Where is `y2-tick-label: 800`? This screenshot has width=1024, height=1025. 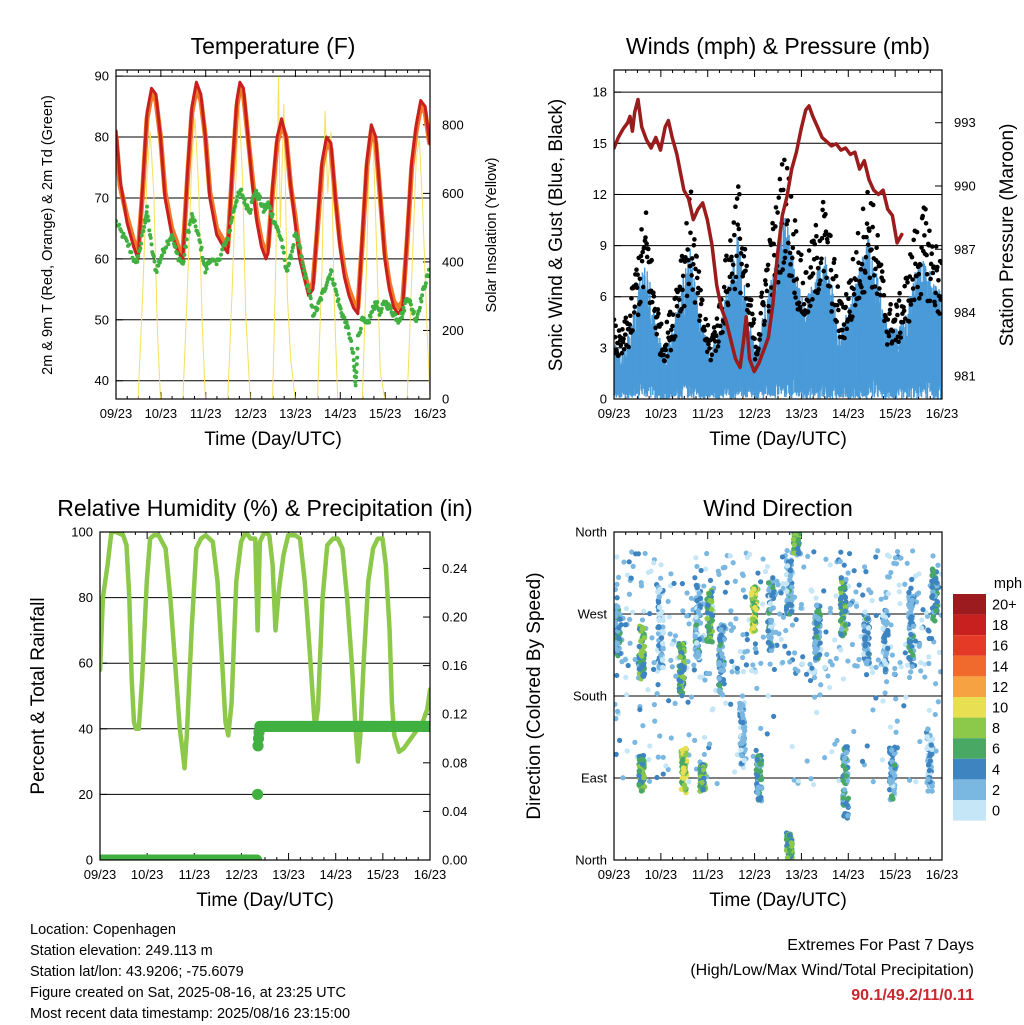 y2-tick-label: 800 is located at coordinates (453, 124).